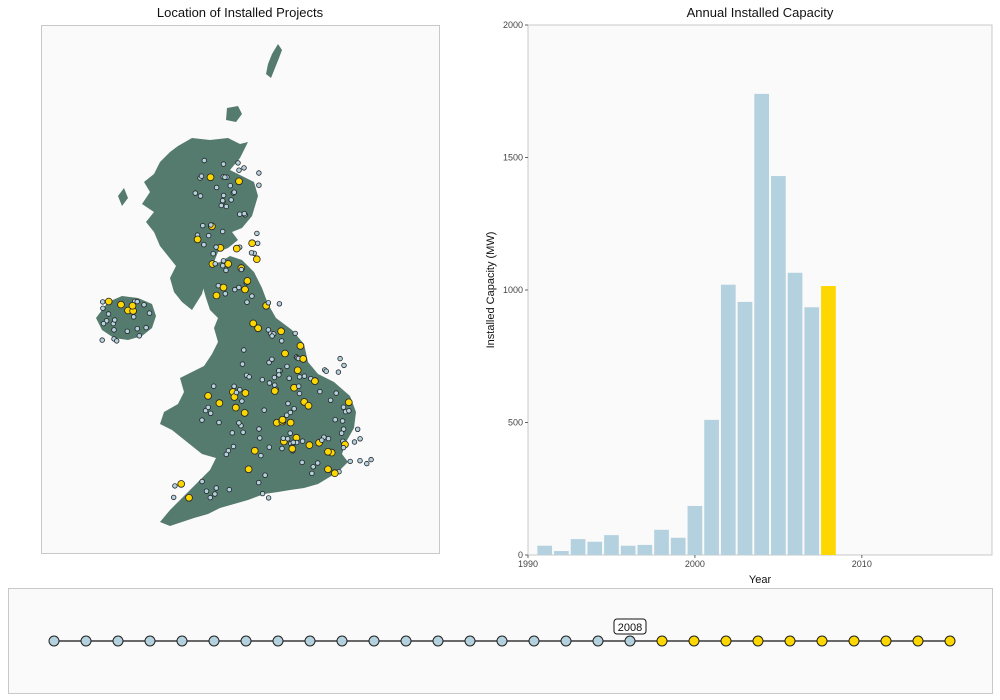 The height and width of the screenshot is (700, 1000). Describe the element at coordinates (726, 641) in the screenshot. I see `timeline-dot-2011` at that location.